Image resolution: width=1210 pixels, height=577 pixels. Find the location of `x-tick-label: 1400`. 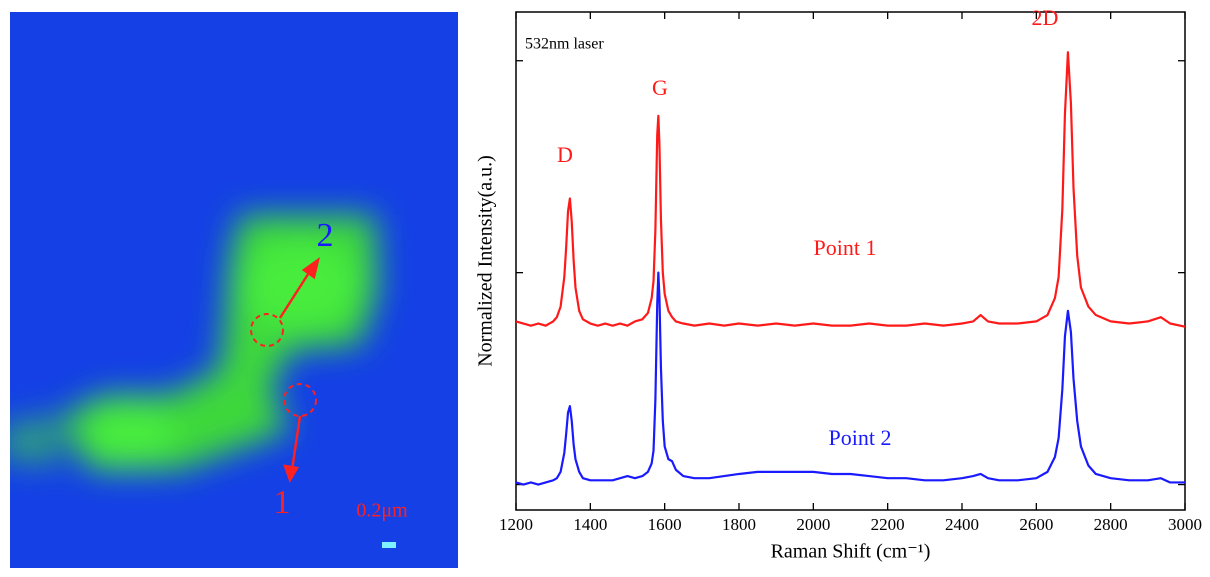

x-tick-label: 1400 is located at coordinates (590, 524).